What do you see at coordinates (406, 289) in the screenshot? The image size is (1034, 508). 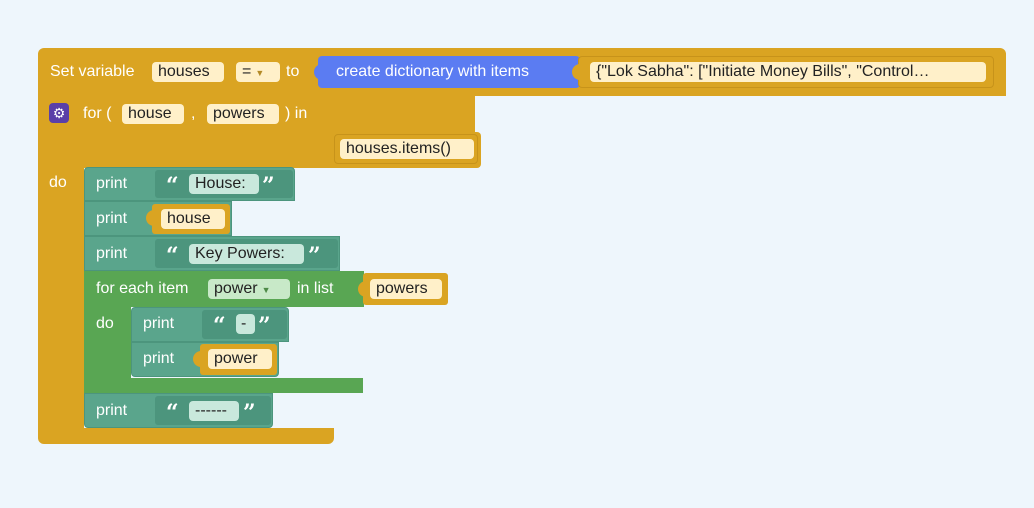 I see `list-var-powers-field: powers` at bounding box center [406, 289].